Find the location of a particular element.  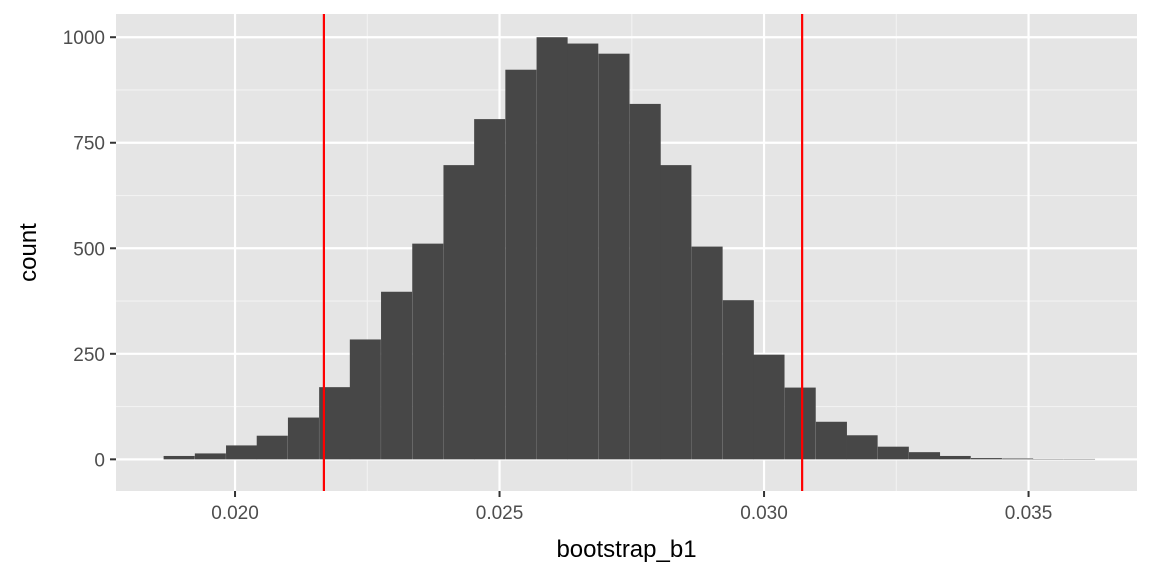

y-axis: 0 250 500 750 1000 is located at coordinates (89, 249).